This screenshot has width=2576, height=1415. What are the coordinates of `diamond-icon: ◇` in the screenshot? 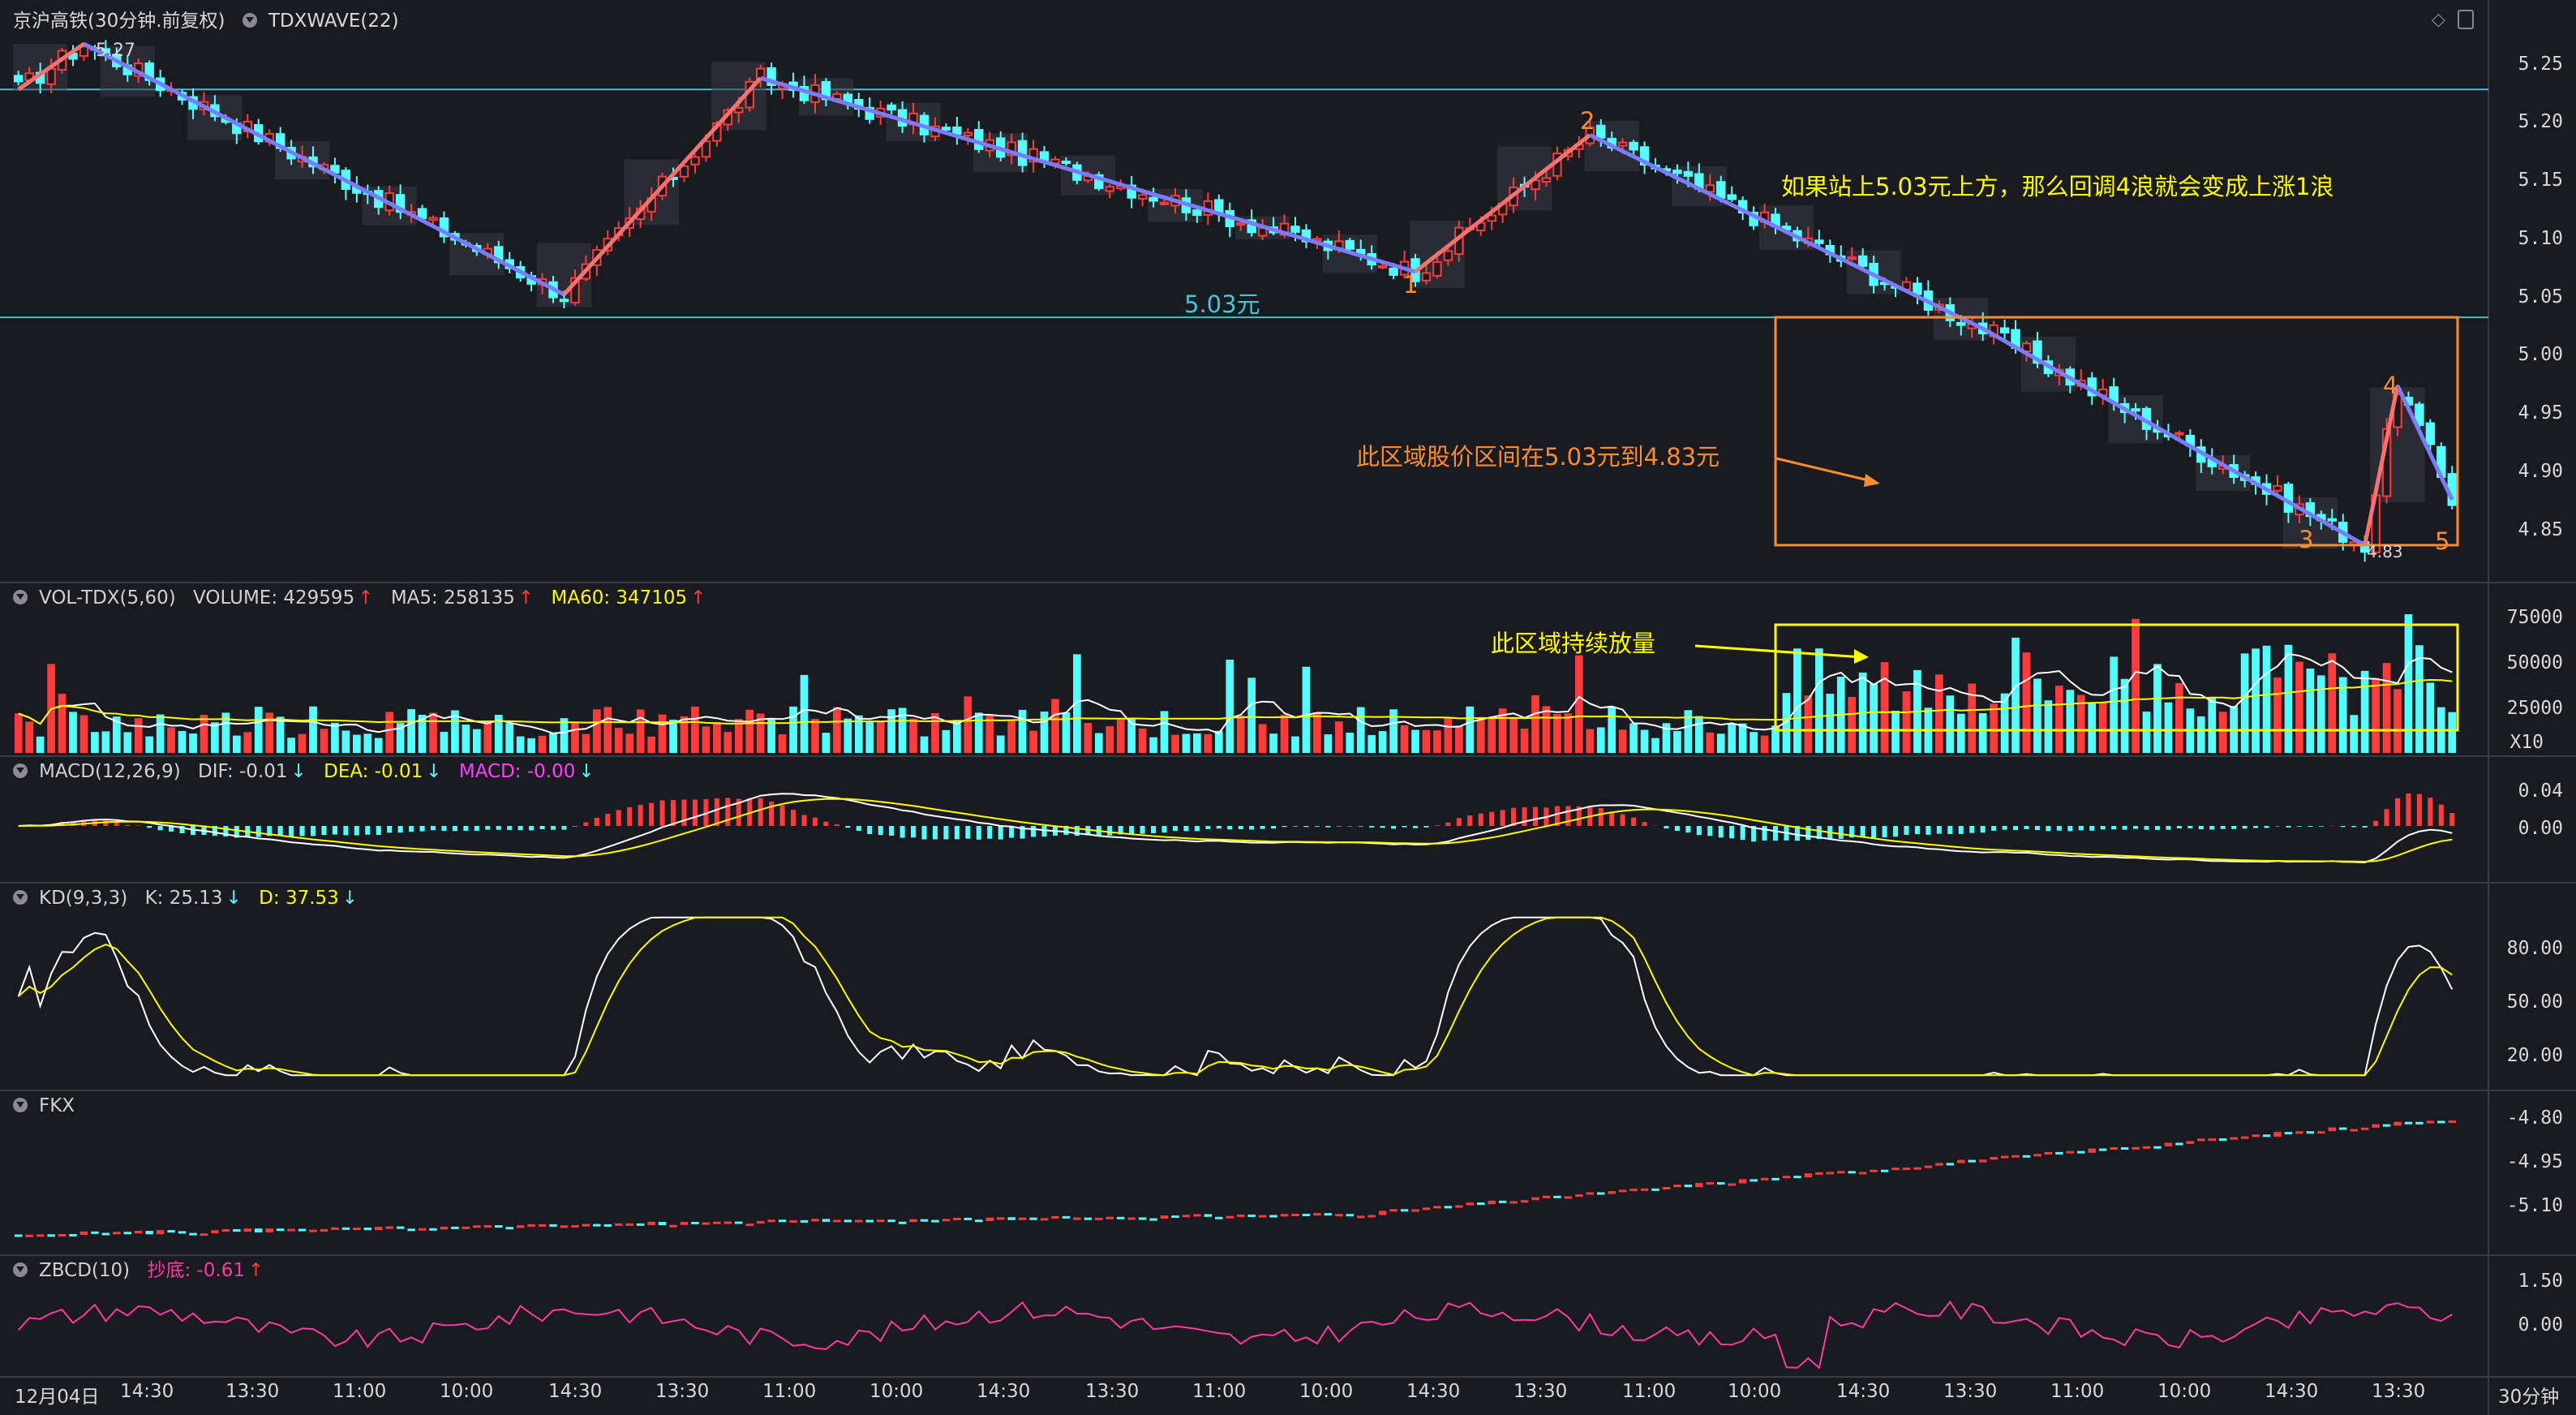 It's located at (2438, 20).